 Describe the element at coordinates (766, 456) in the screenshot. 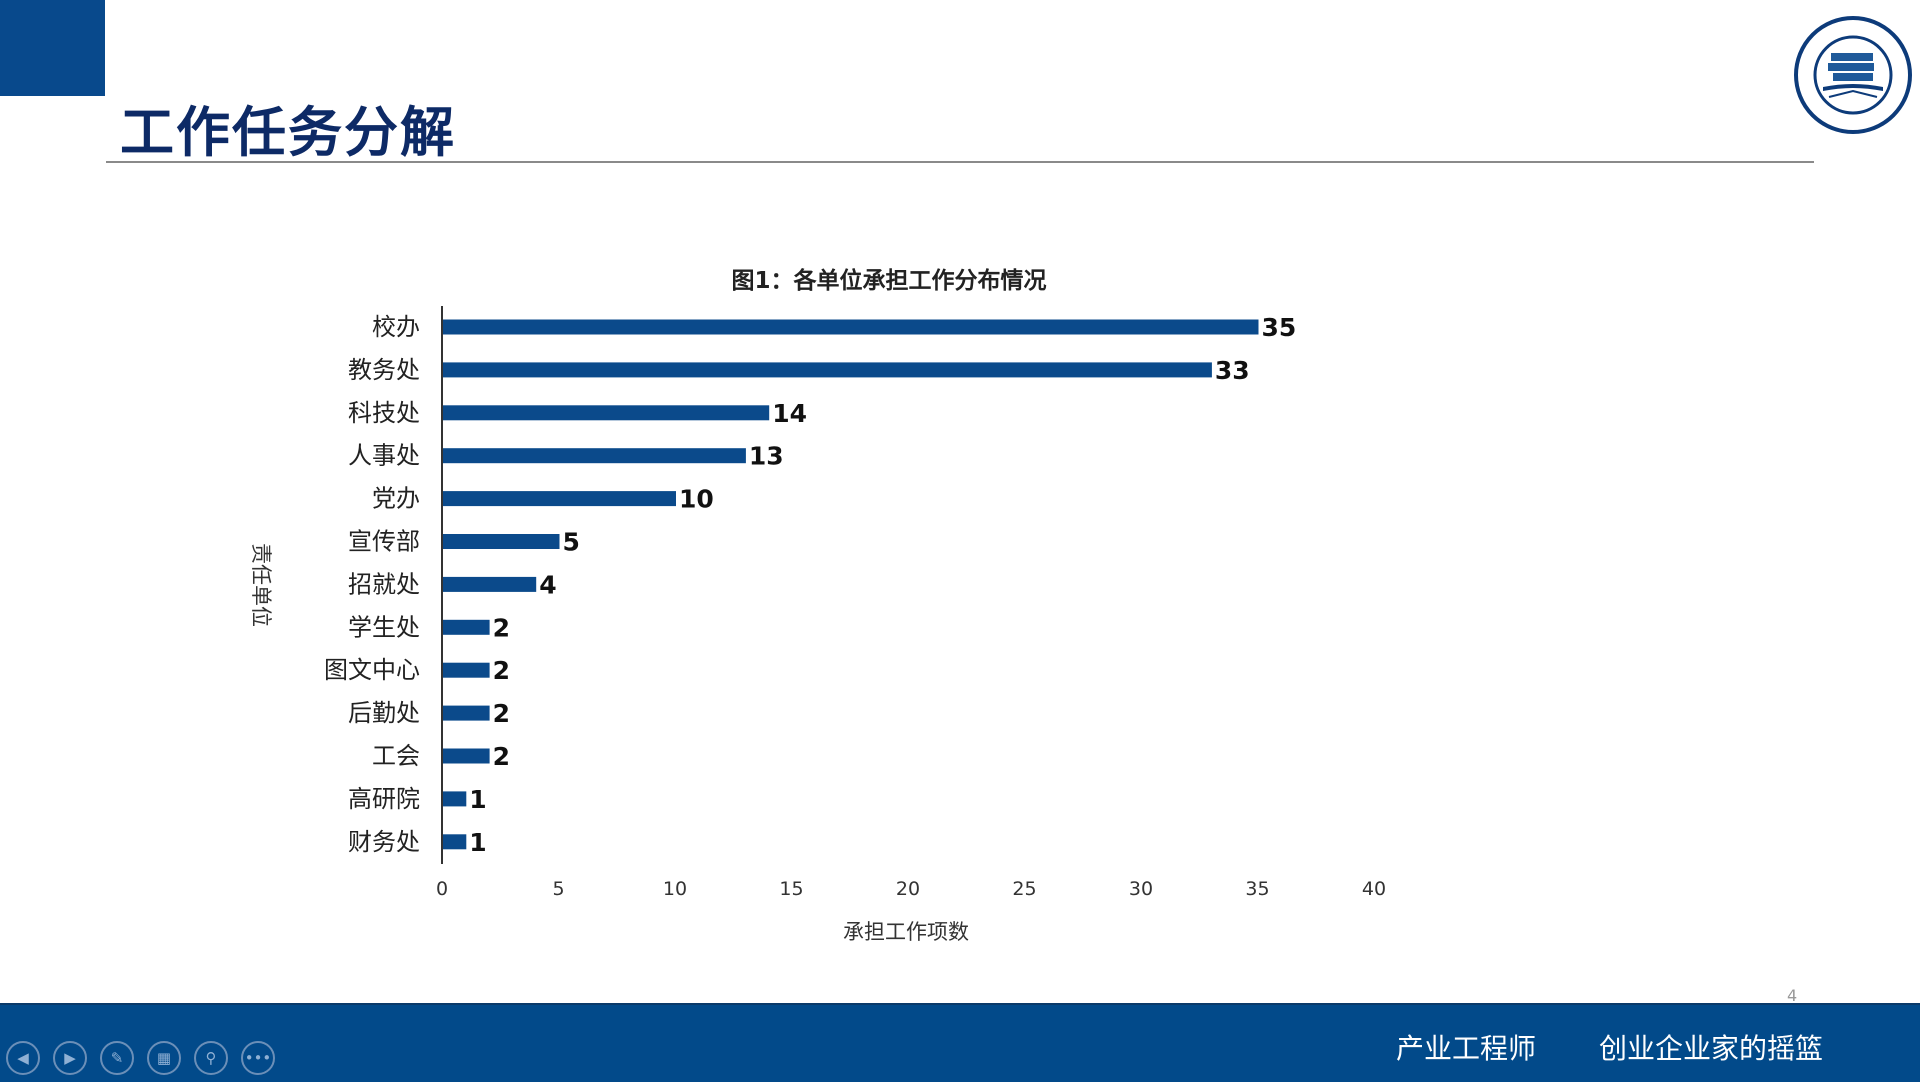

I see `data-label: 13` at that location.